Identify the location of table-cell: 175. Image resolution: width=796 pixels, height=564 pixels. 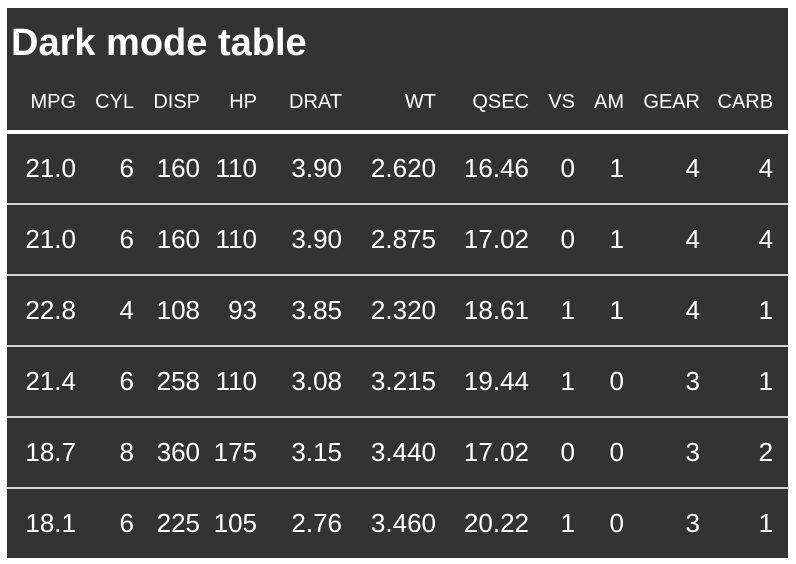
(228, 452).